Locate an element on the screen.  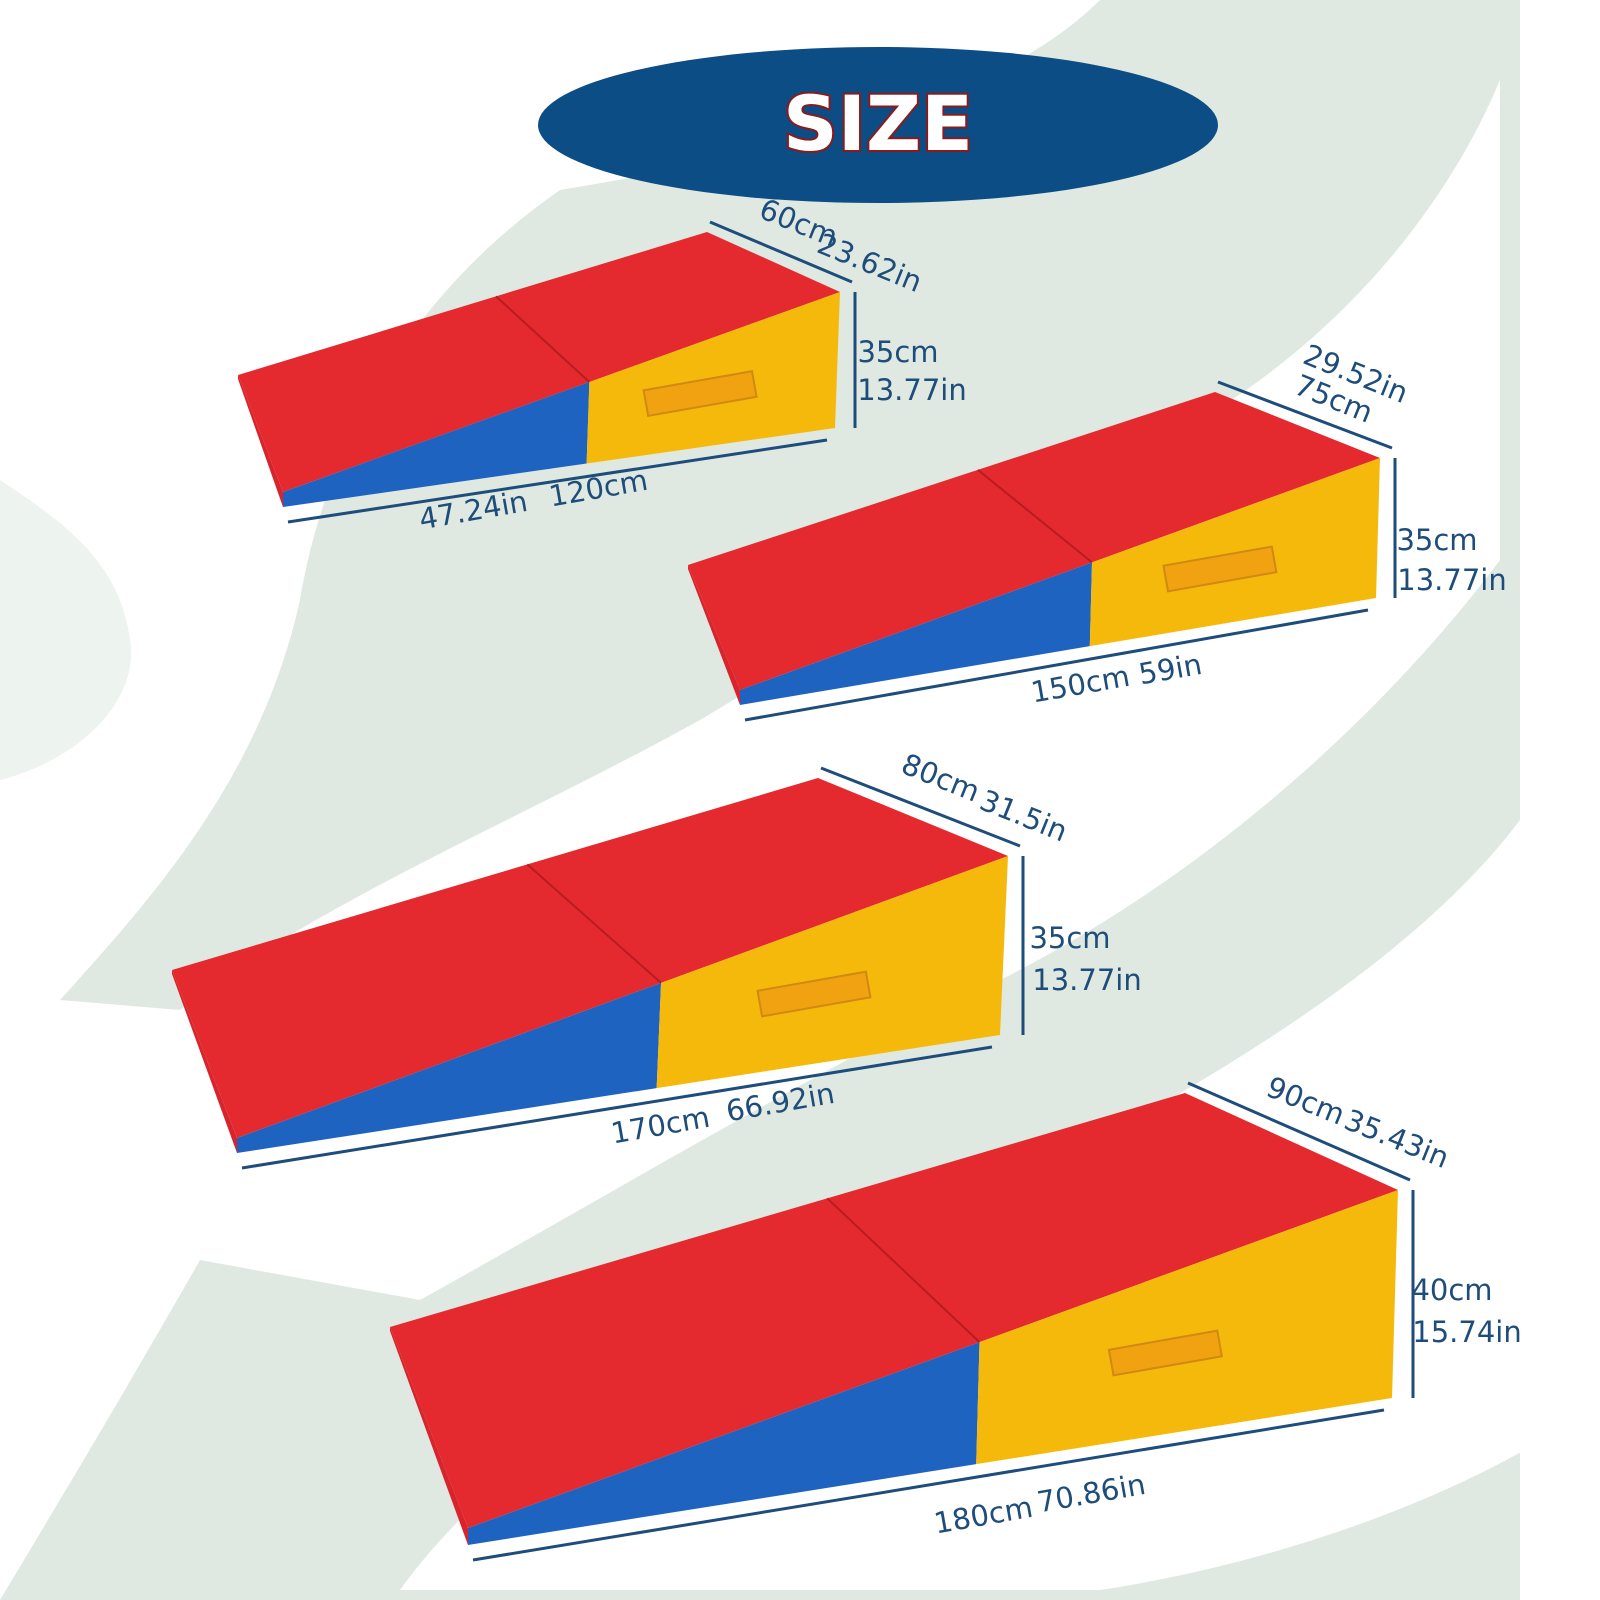
title: SIZE is located at coordinates (878, 123).